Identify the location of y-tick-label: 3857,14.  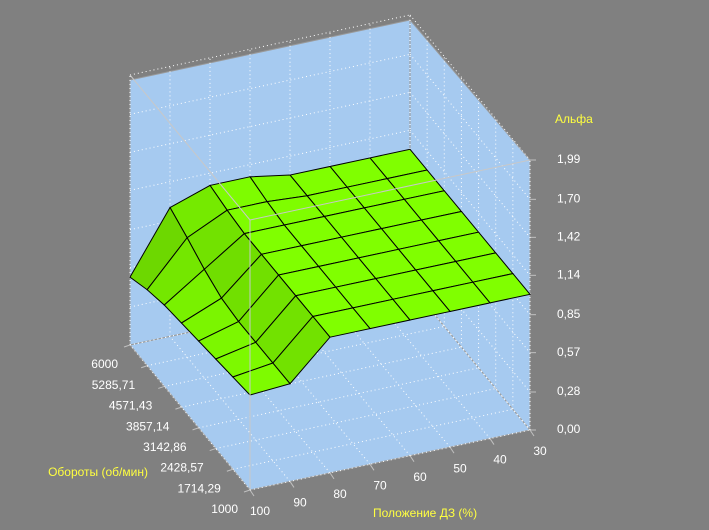
(148, 426).